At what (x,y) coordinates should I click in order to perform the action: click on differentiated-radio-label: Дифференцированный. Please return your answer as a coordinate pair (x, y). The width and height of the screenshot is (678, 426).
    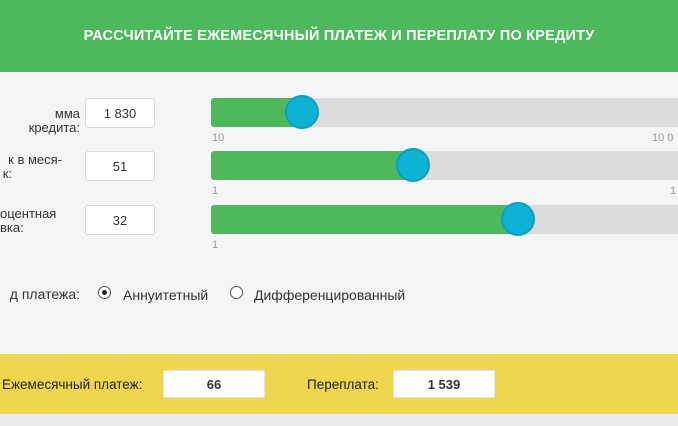
    Looking at the image, I should click on (330, 295).